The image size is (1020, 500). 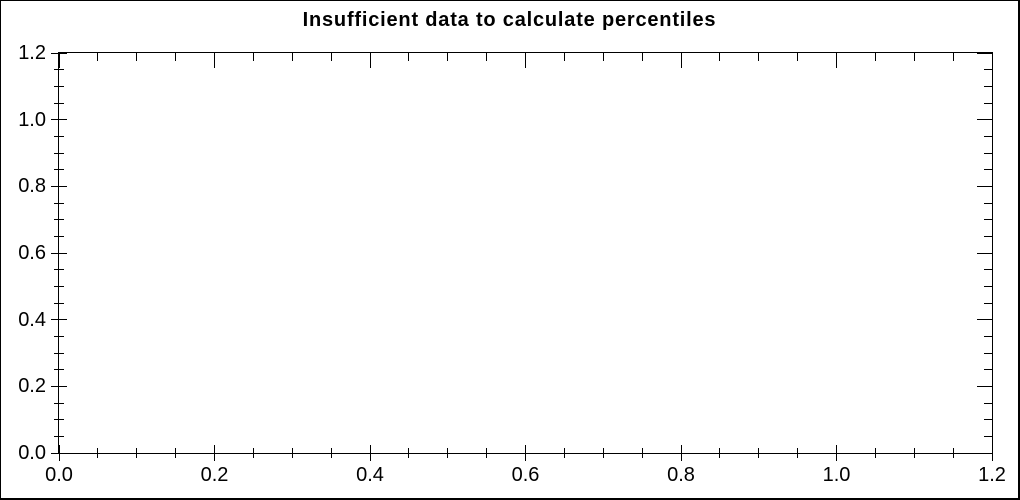 What do you see at coordinates (32, 453) in the screenshot?
I see `y-tick-label: 0.0` at bounding box center [32, 453].